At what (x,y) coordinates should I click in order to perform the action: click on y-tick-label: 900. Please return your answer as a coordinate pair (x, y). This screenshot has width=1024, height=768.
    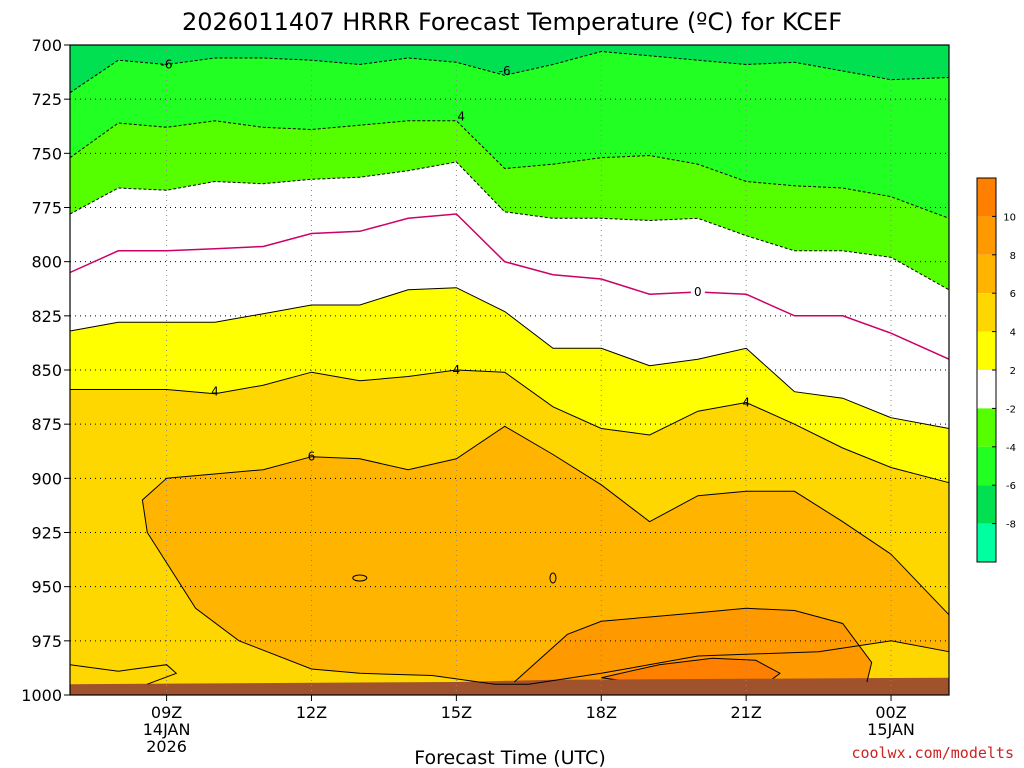
    Looking at the image, I should click on (46, 478).